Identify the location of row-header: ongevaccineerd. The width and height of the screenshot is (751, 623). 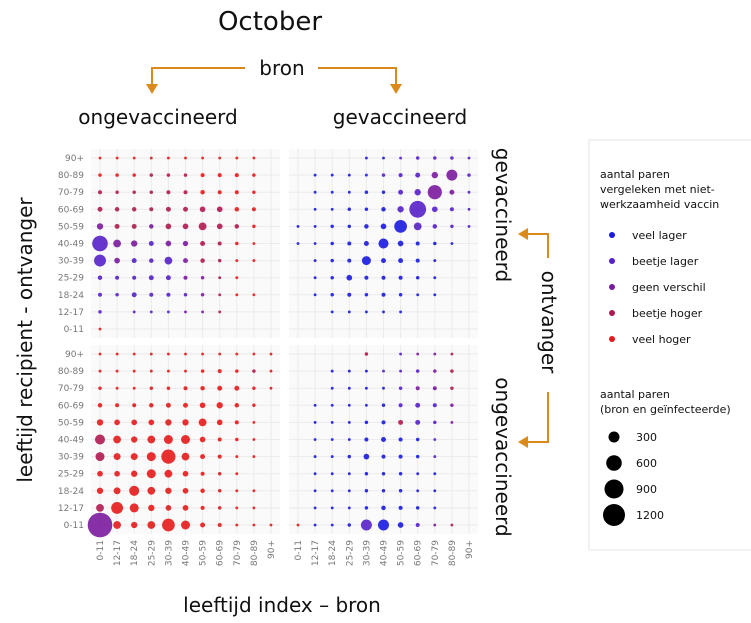
(503, 456).